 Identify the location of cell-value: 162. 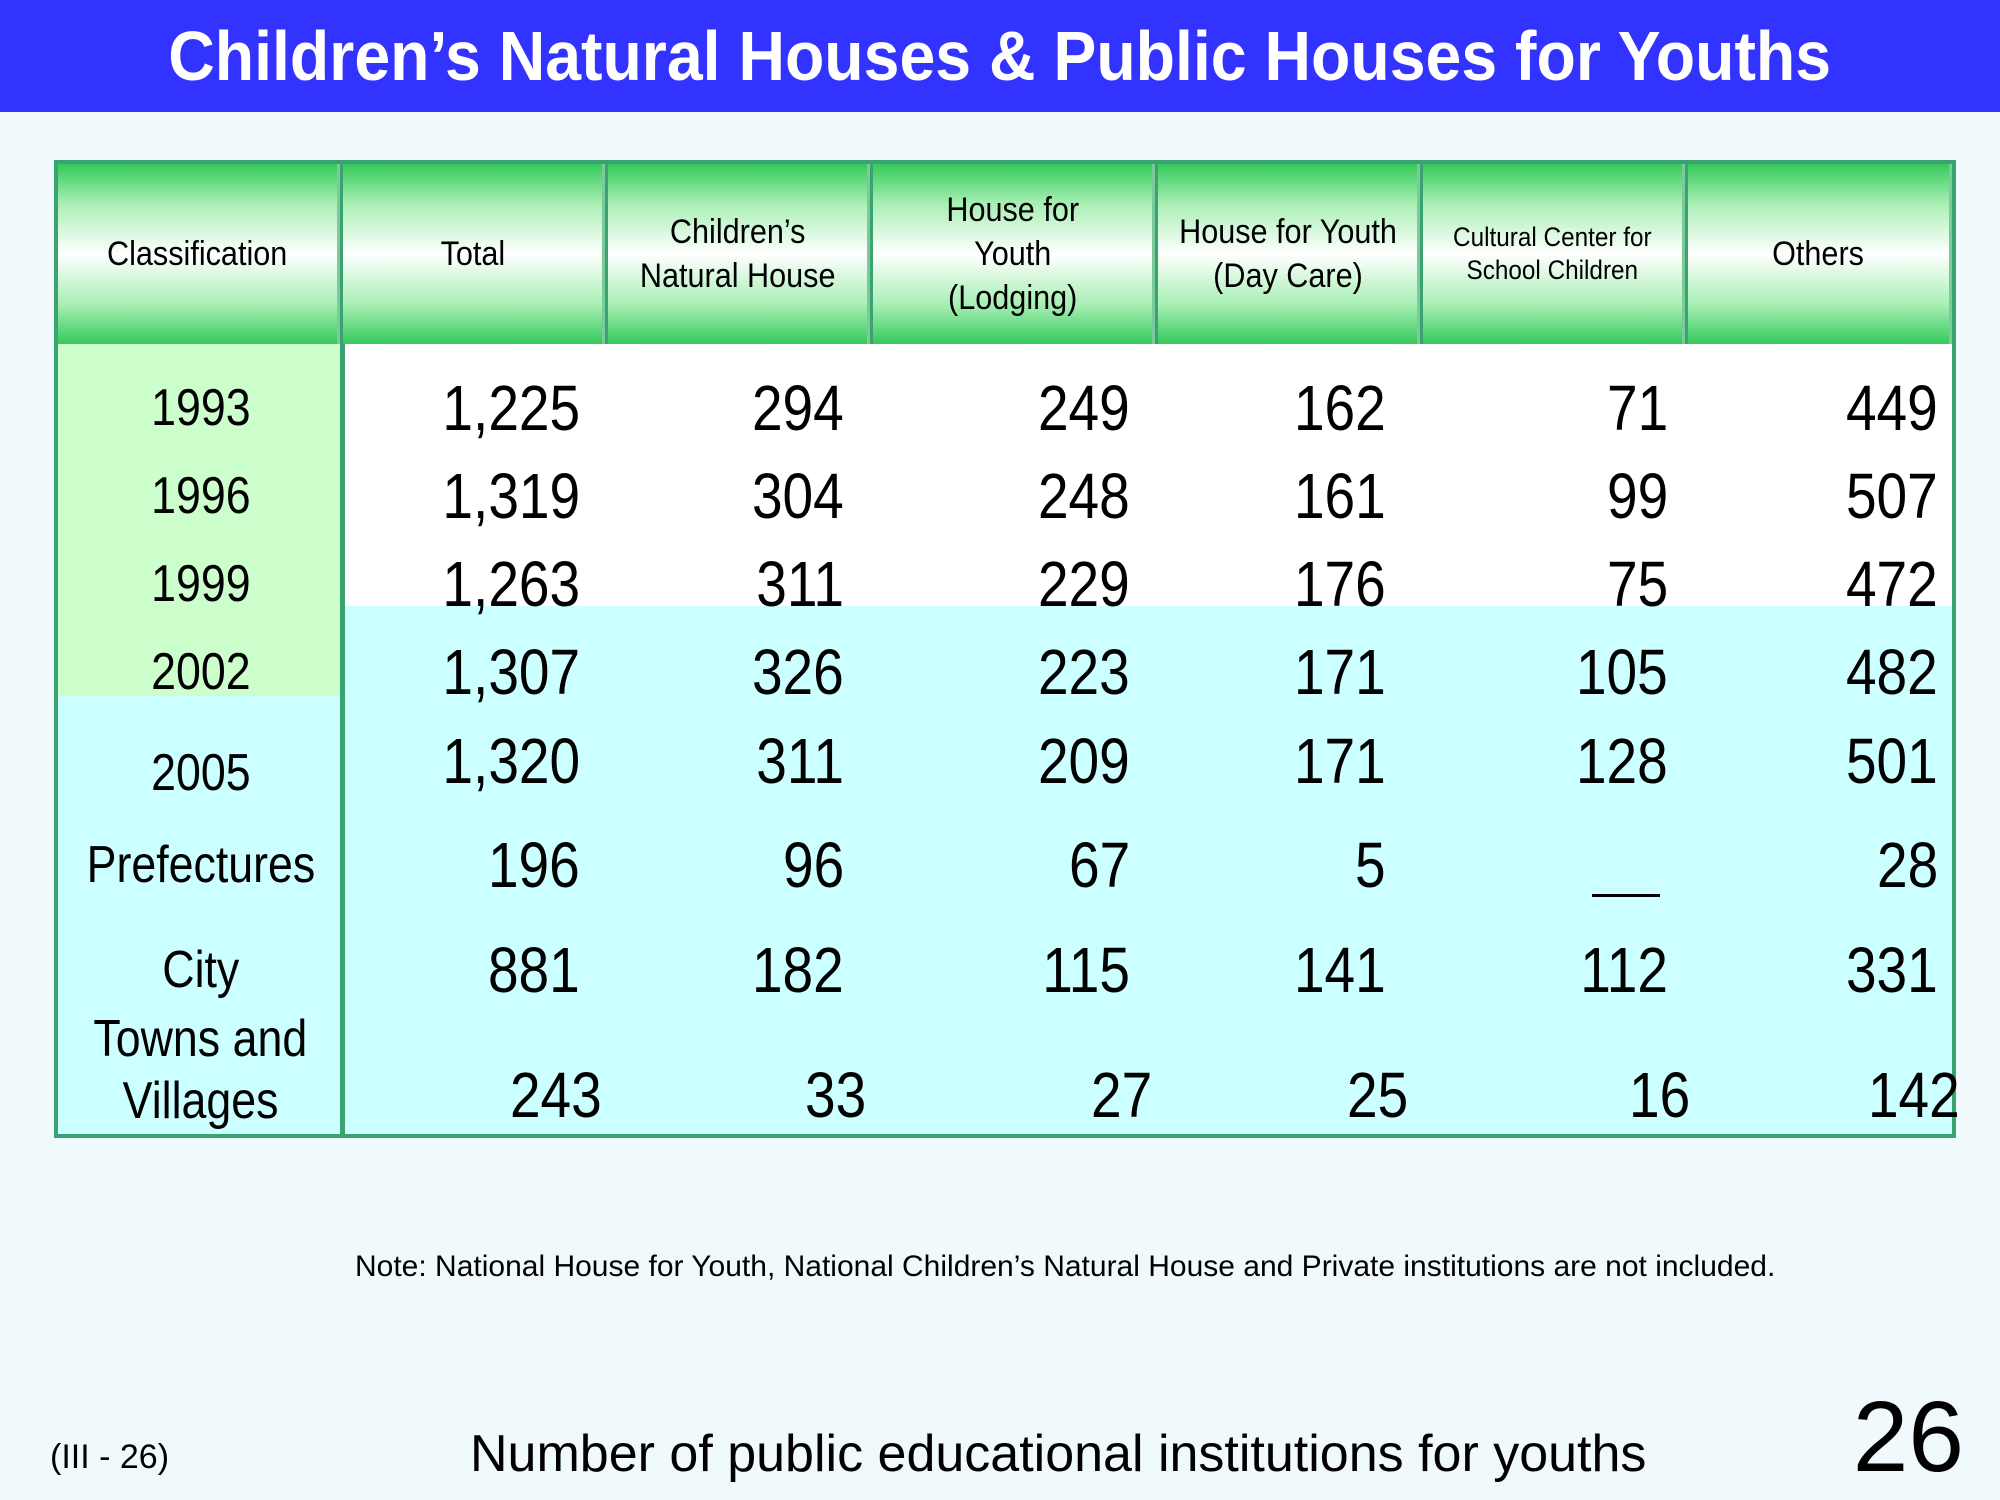
(1340, 408).